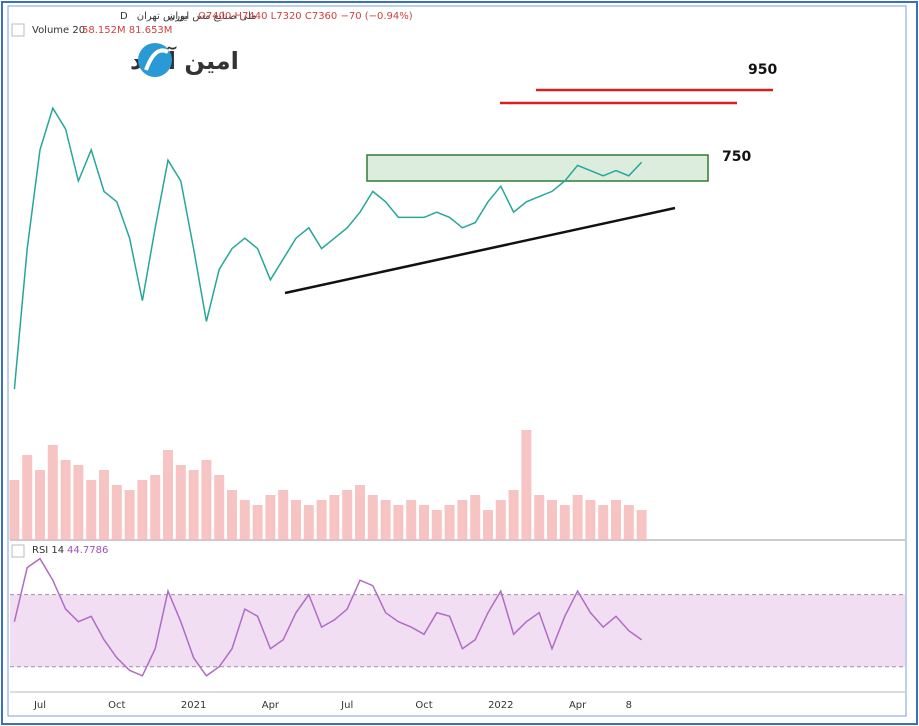 The height and width of the screenshot is (726, 919). Describe the element at coordinates (480, 250) in the screenshot. I see `trendline` at that location.